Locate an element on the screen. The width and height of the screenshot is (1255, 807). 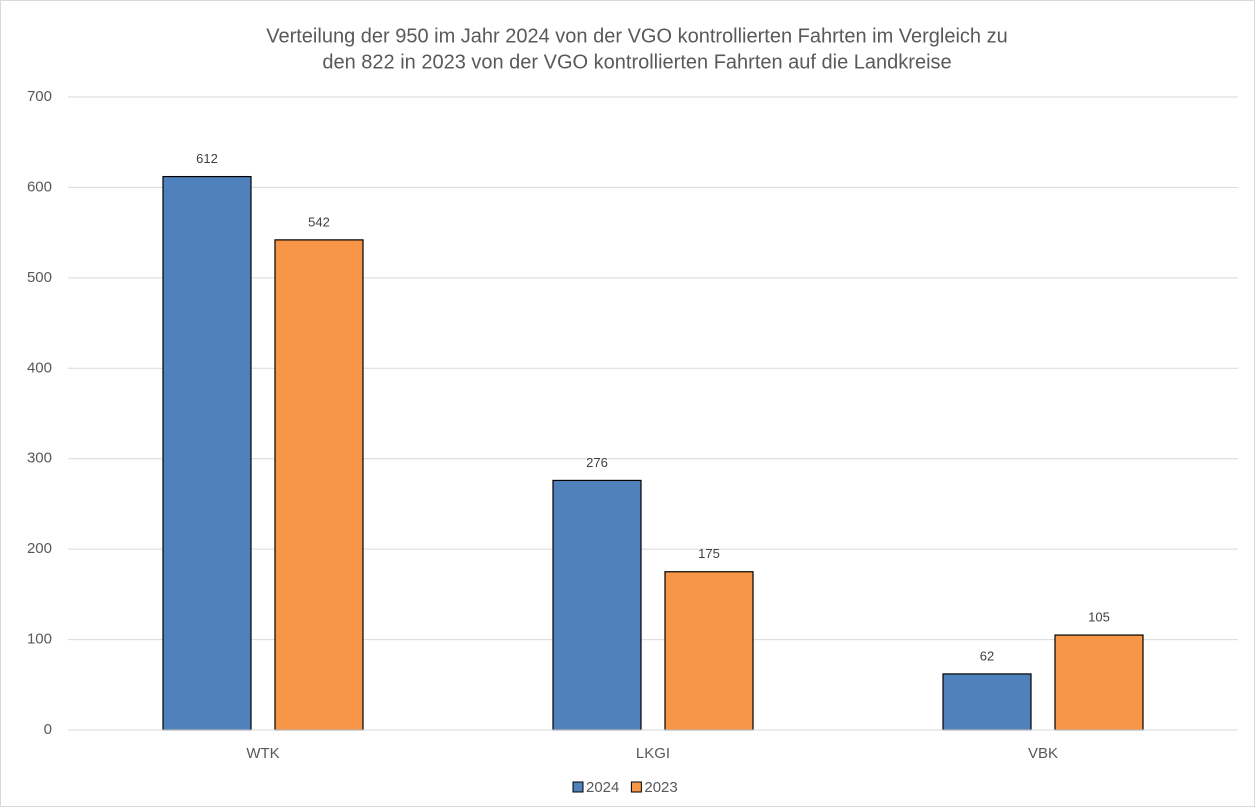
value-label: 276 is located at coordinates (597, 462).